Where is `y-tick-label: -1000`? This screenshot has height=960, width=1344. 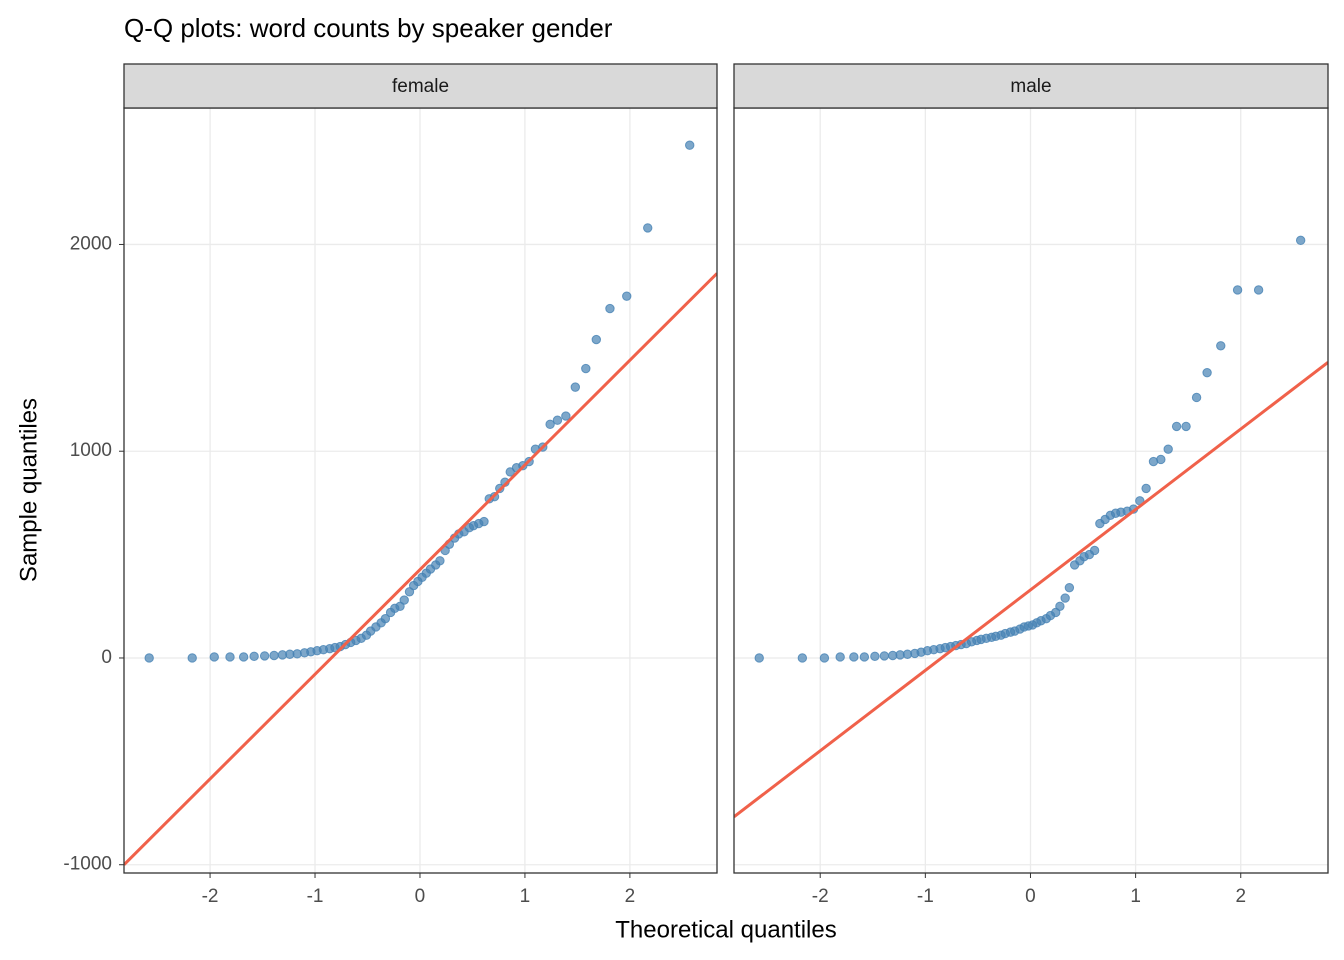
y-tick-label: -1000 is located at coordinates (87, 864).